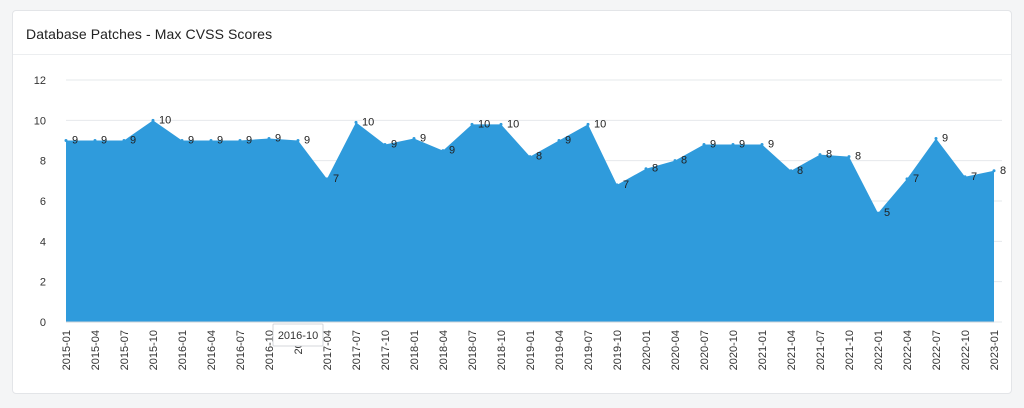  I want to click on panel-header: Database Patches - Max CVSS Scores, so click(512, 33).